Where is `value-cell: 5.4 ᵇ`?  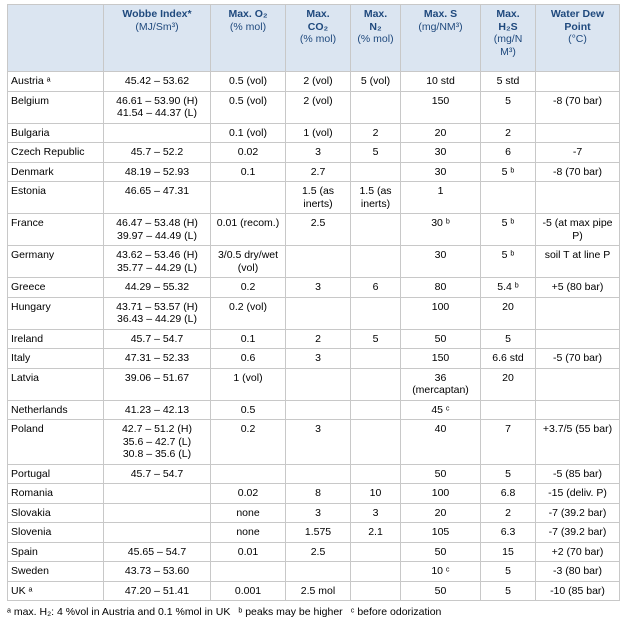
value-cell: 5.4 ᵇ is located at coordinates (508, 287).